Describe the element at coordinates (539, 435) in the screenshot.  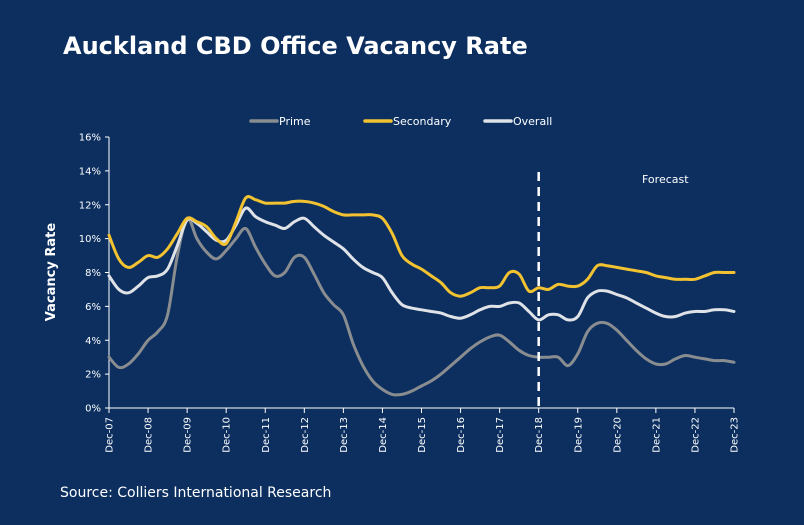
I see `x-tick-label: Dec-18` at that location.